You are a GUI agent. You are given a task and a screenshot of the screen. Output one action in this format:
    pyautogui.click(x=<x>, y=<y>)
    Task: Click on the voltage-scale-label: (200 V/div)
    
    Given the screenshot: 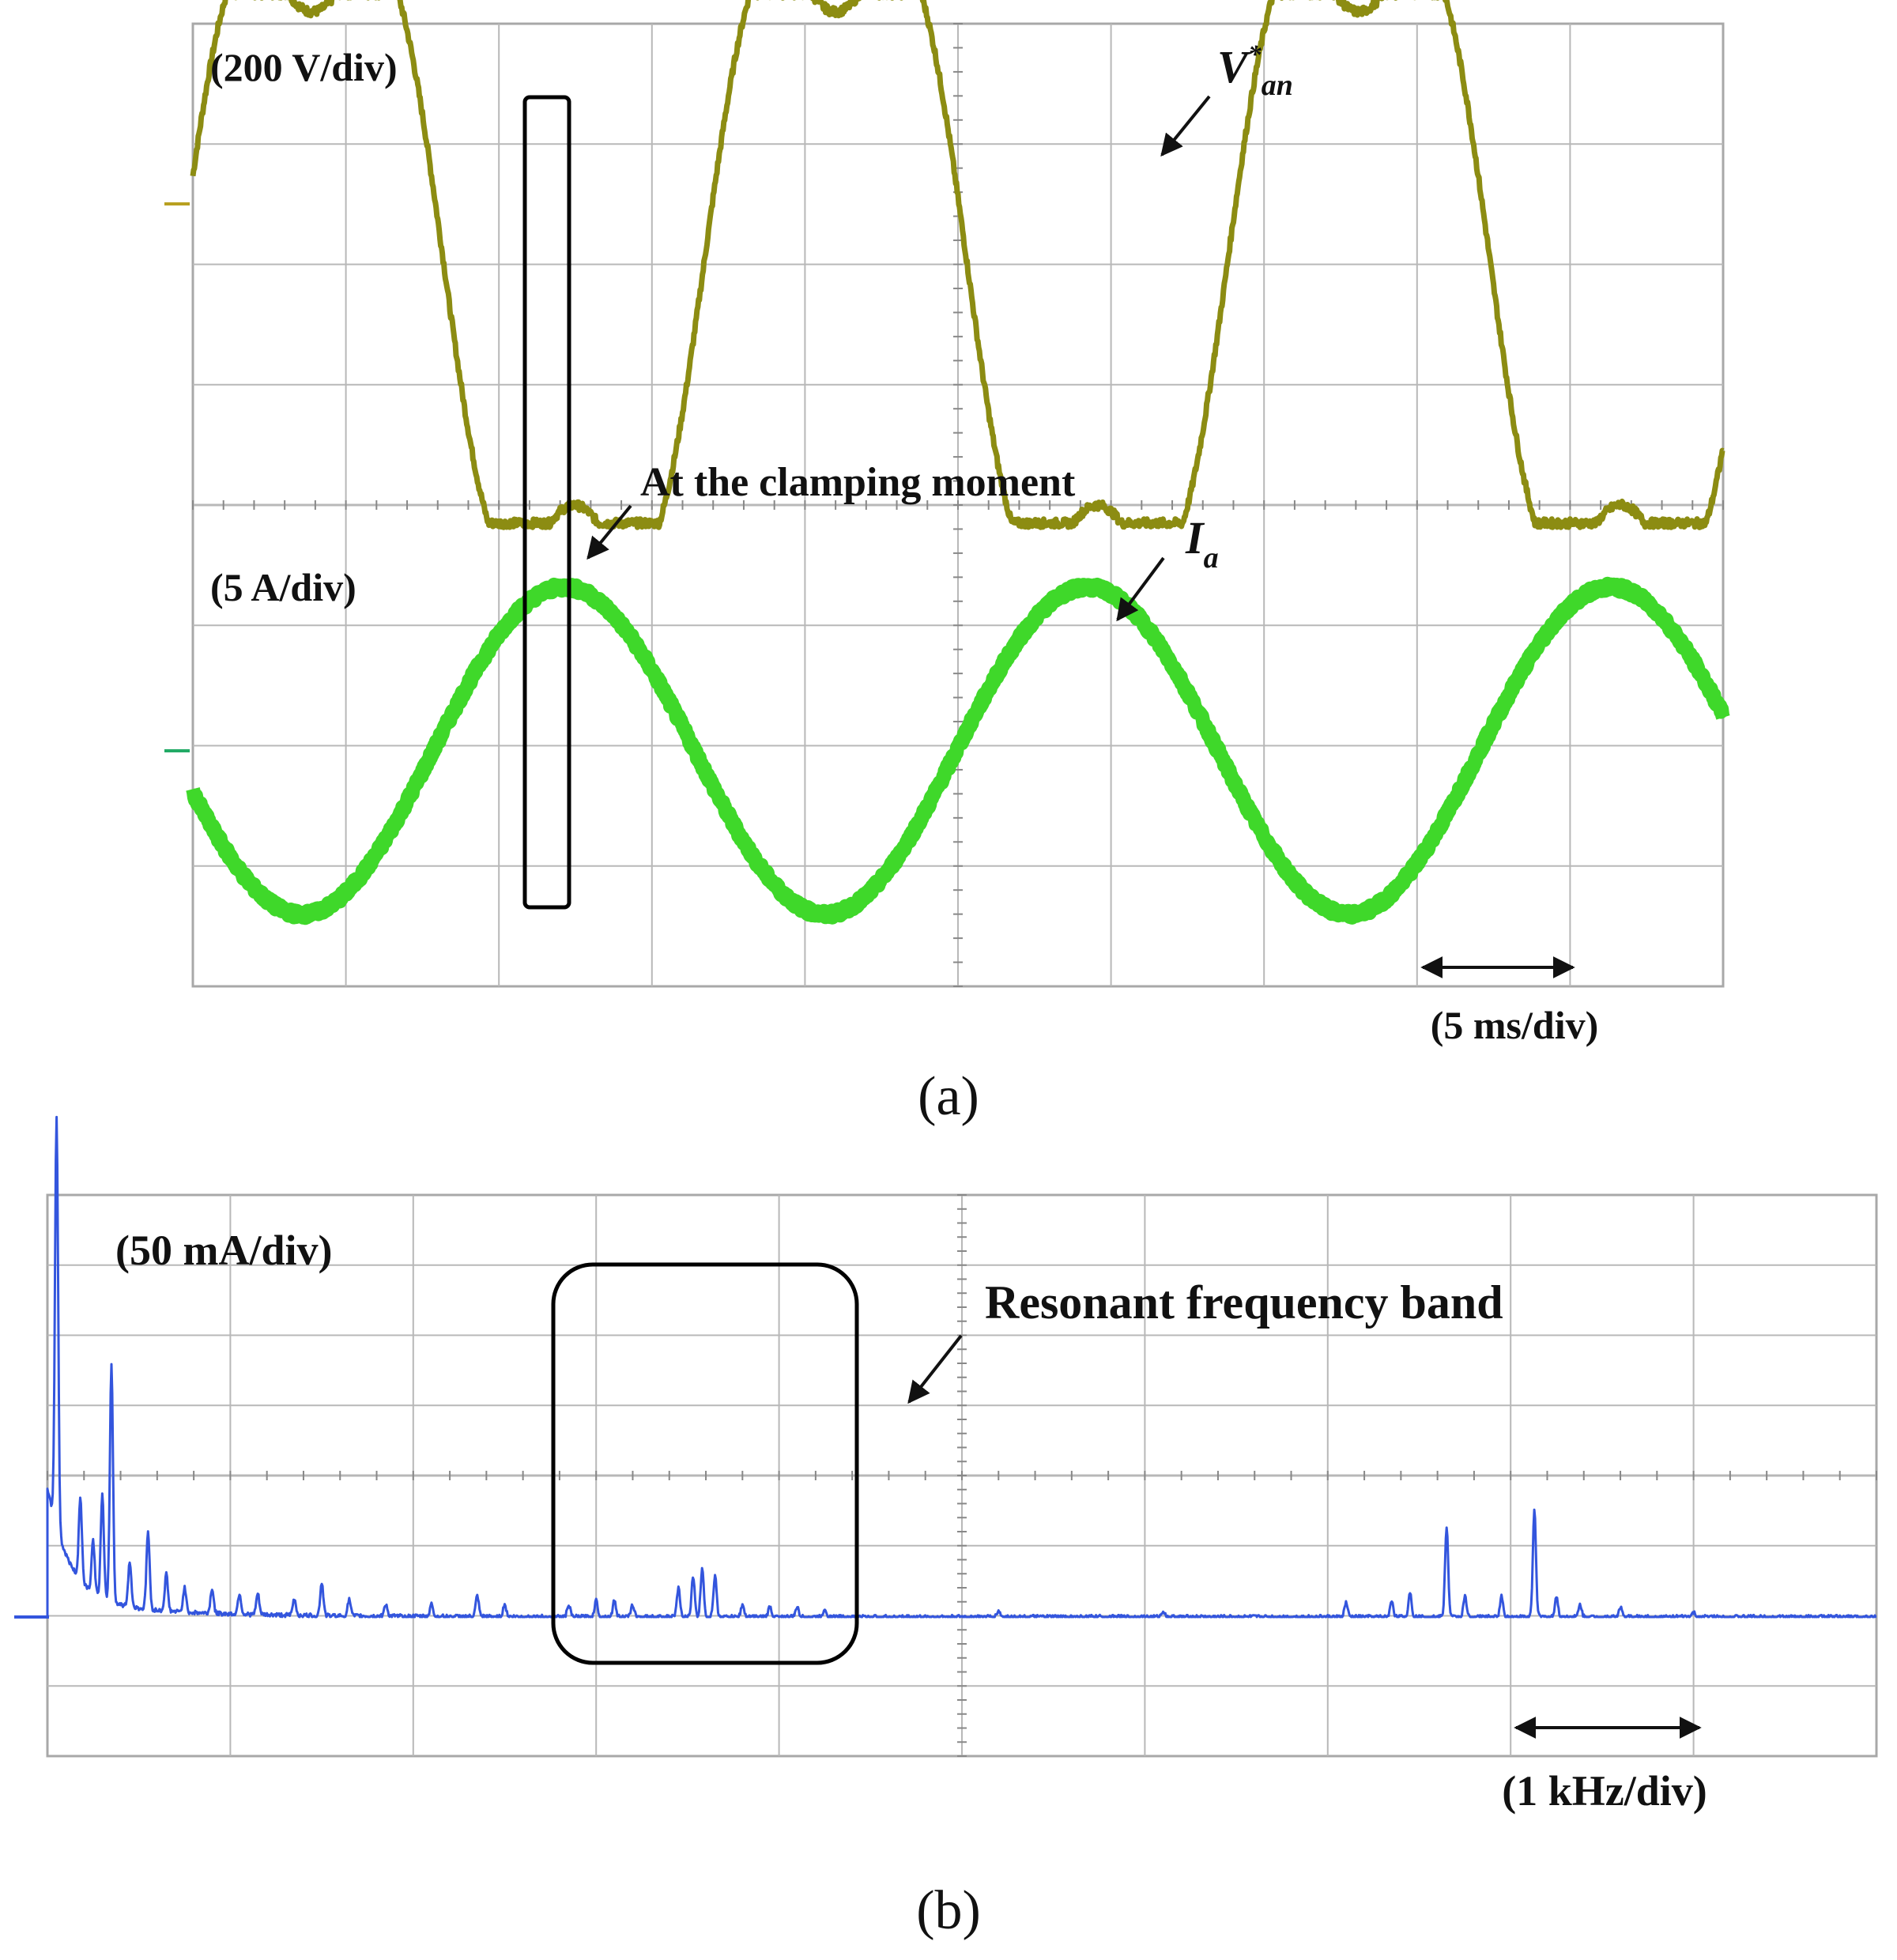 What is the action you would take?
    pyautogui.click(x=304, y=67)
    